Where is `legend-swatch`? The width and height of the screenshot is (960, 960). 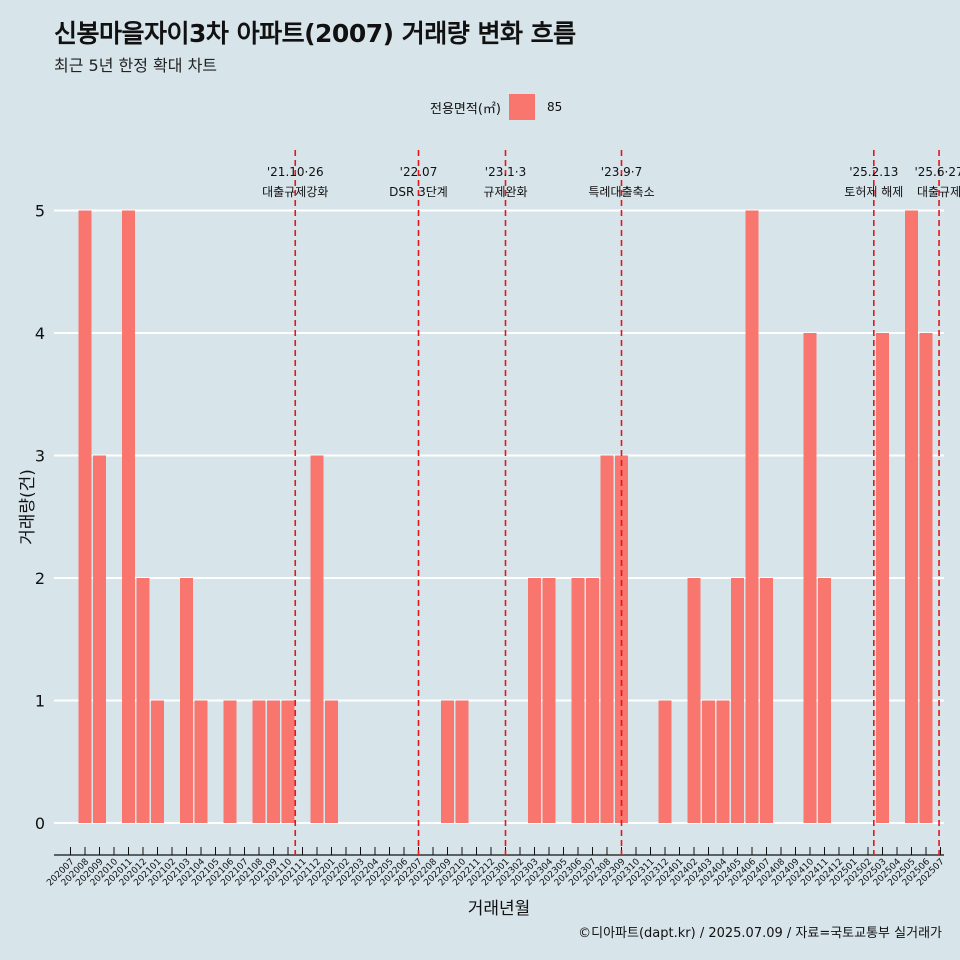
legend-swatch is located at coordinates (521, 107).